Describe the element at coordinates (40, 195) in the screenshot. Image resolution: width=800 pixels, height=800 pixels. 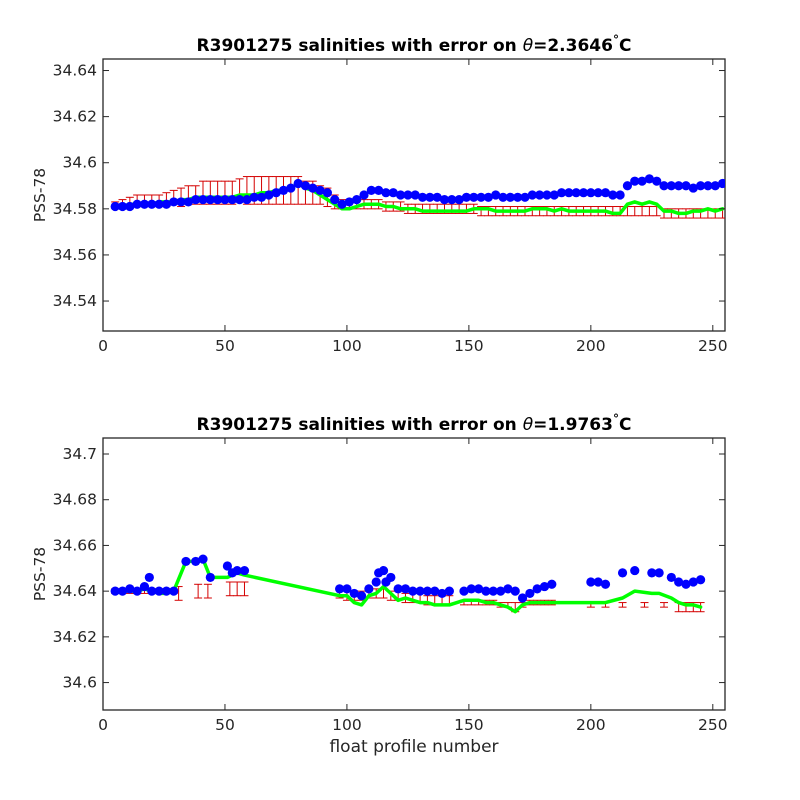
I see `y-axis-label: PSS-78` at that location.